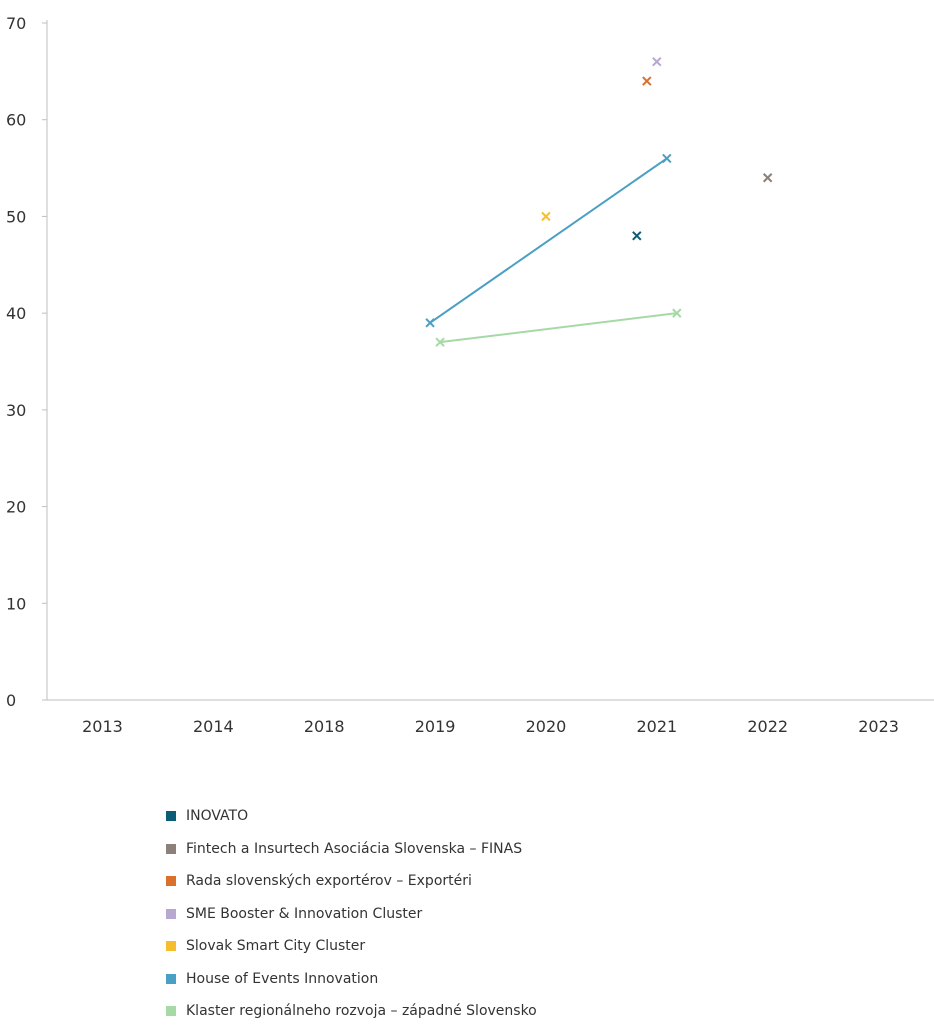  Describe the element at coordinates (282, 978) in the screenshot. I see `legend-label: House of Events Innovation` at that location.